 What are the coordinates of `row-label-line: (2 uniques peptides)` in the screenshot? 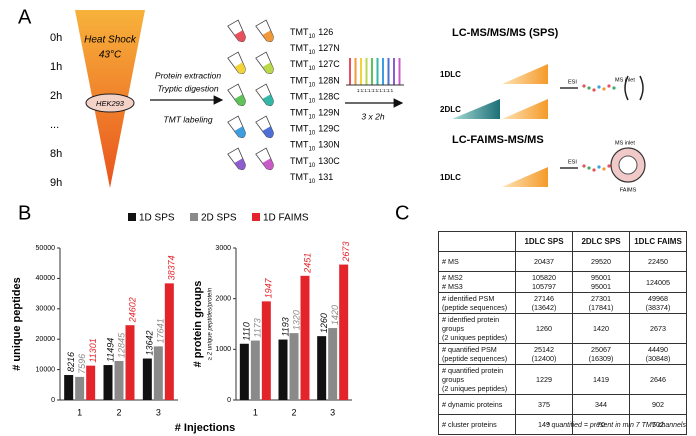 It's located at (475, 337).